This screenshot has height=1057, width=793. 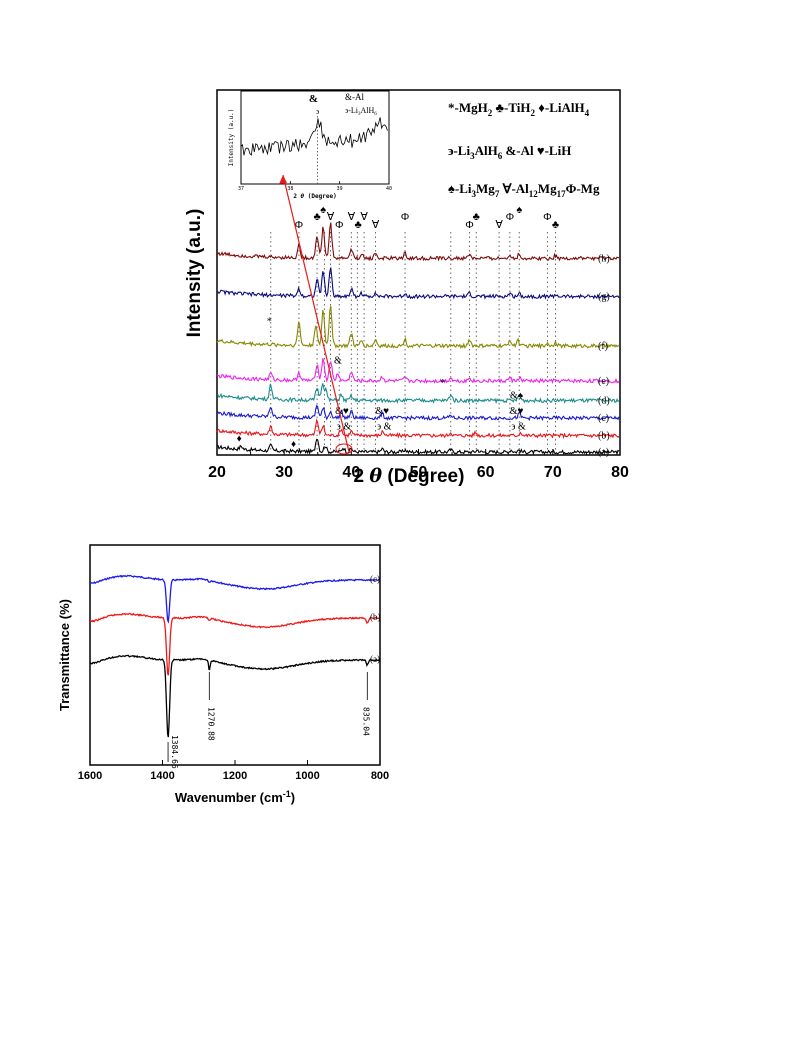 I want to click on xrd-series-label: (d), so click(x=604, y=401).